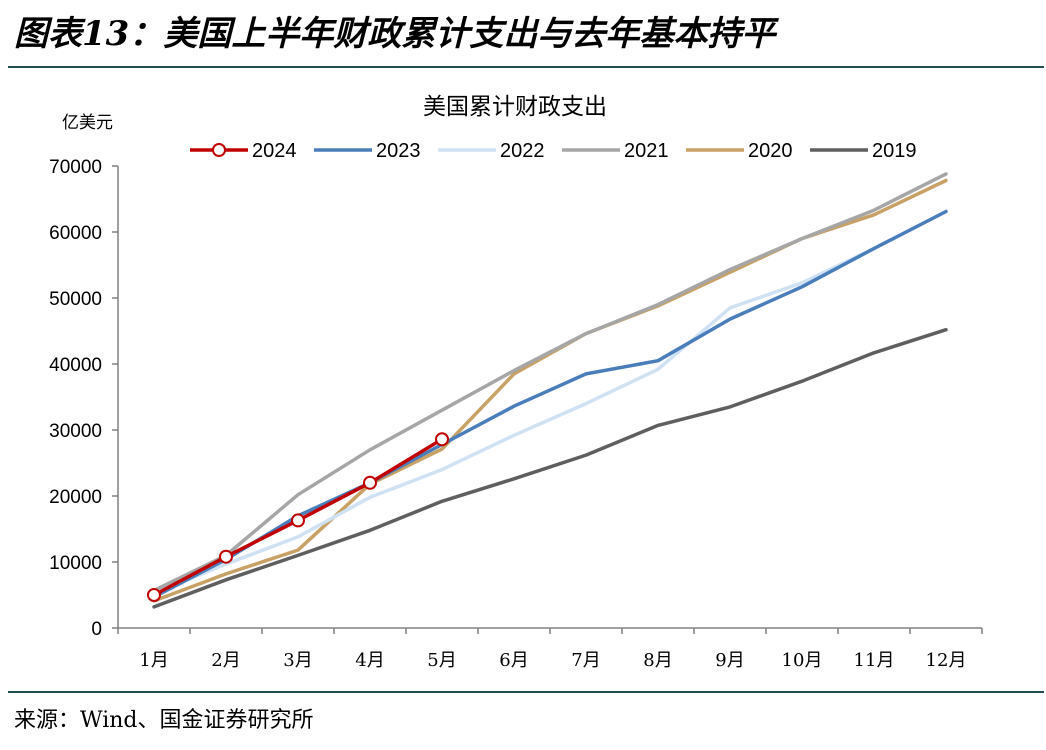 This screenshot has height=750, width=1046. What do you see at coordinates (585, 660) in the screenshot?
I see `x-tick-label: 7月` at bounding box center [585, 660].